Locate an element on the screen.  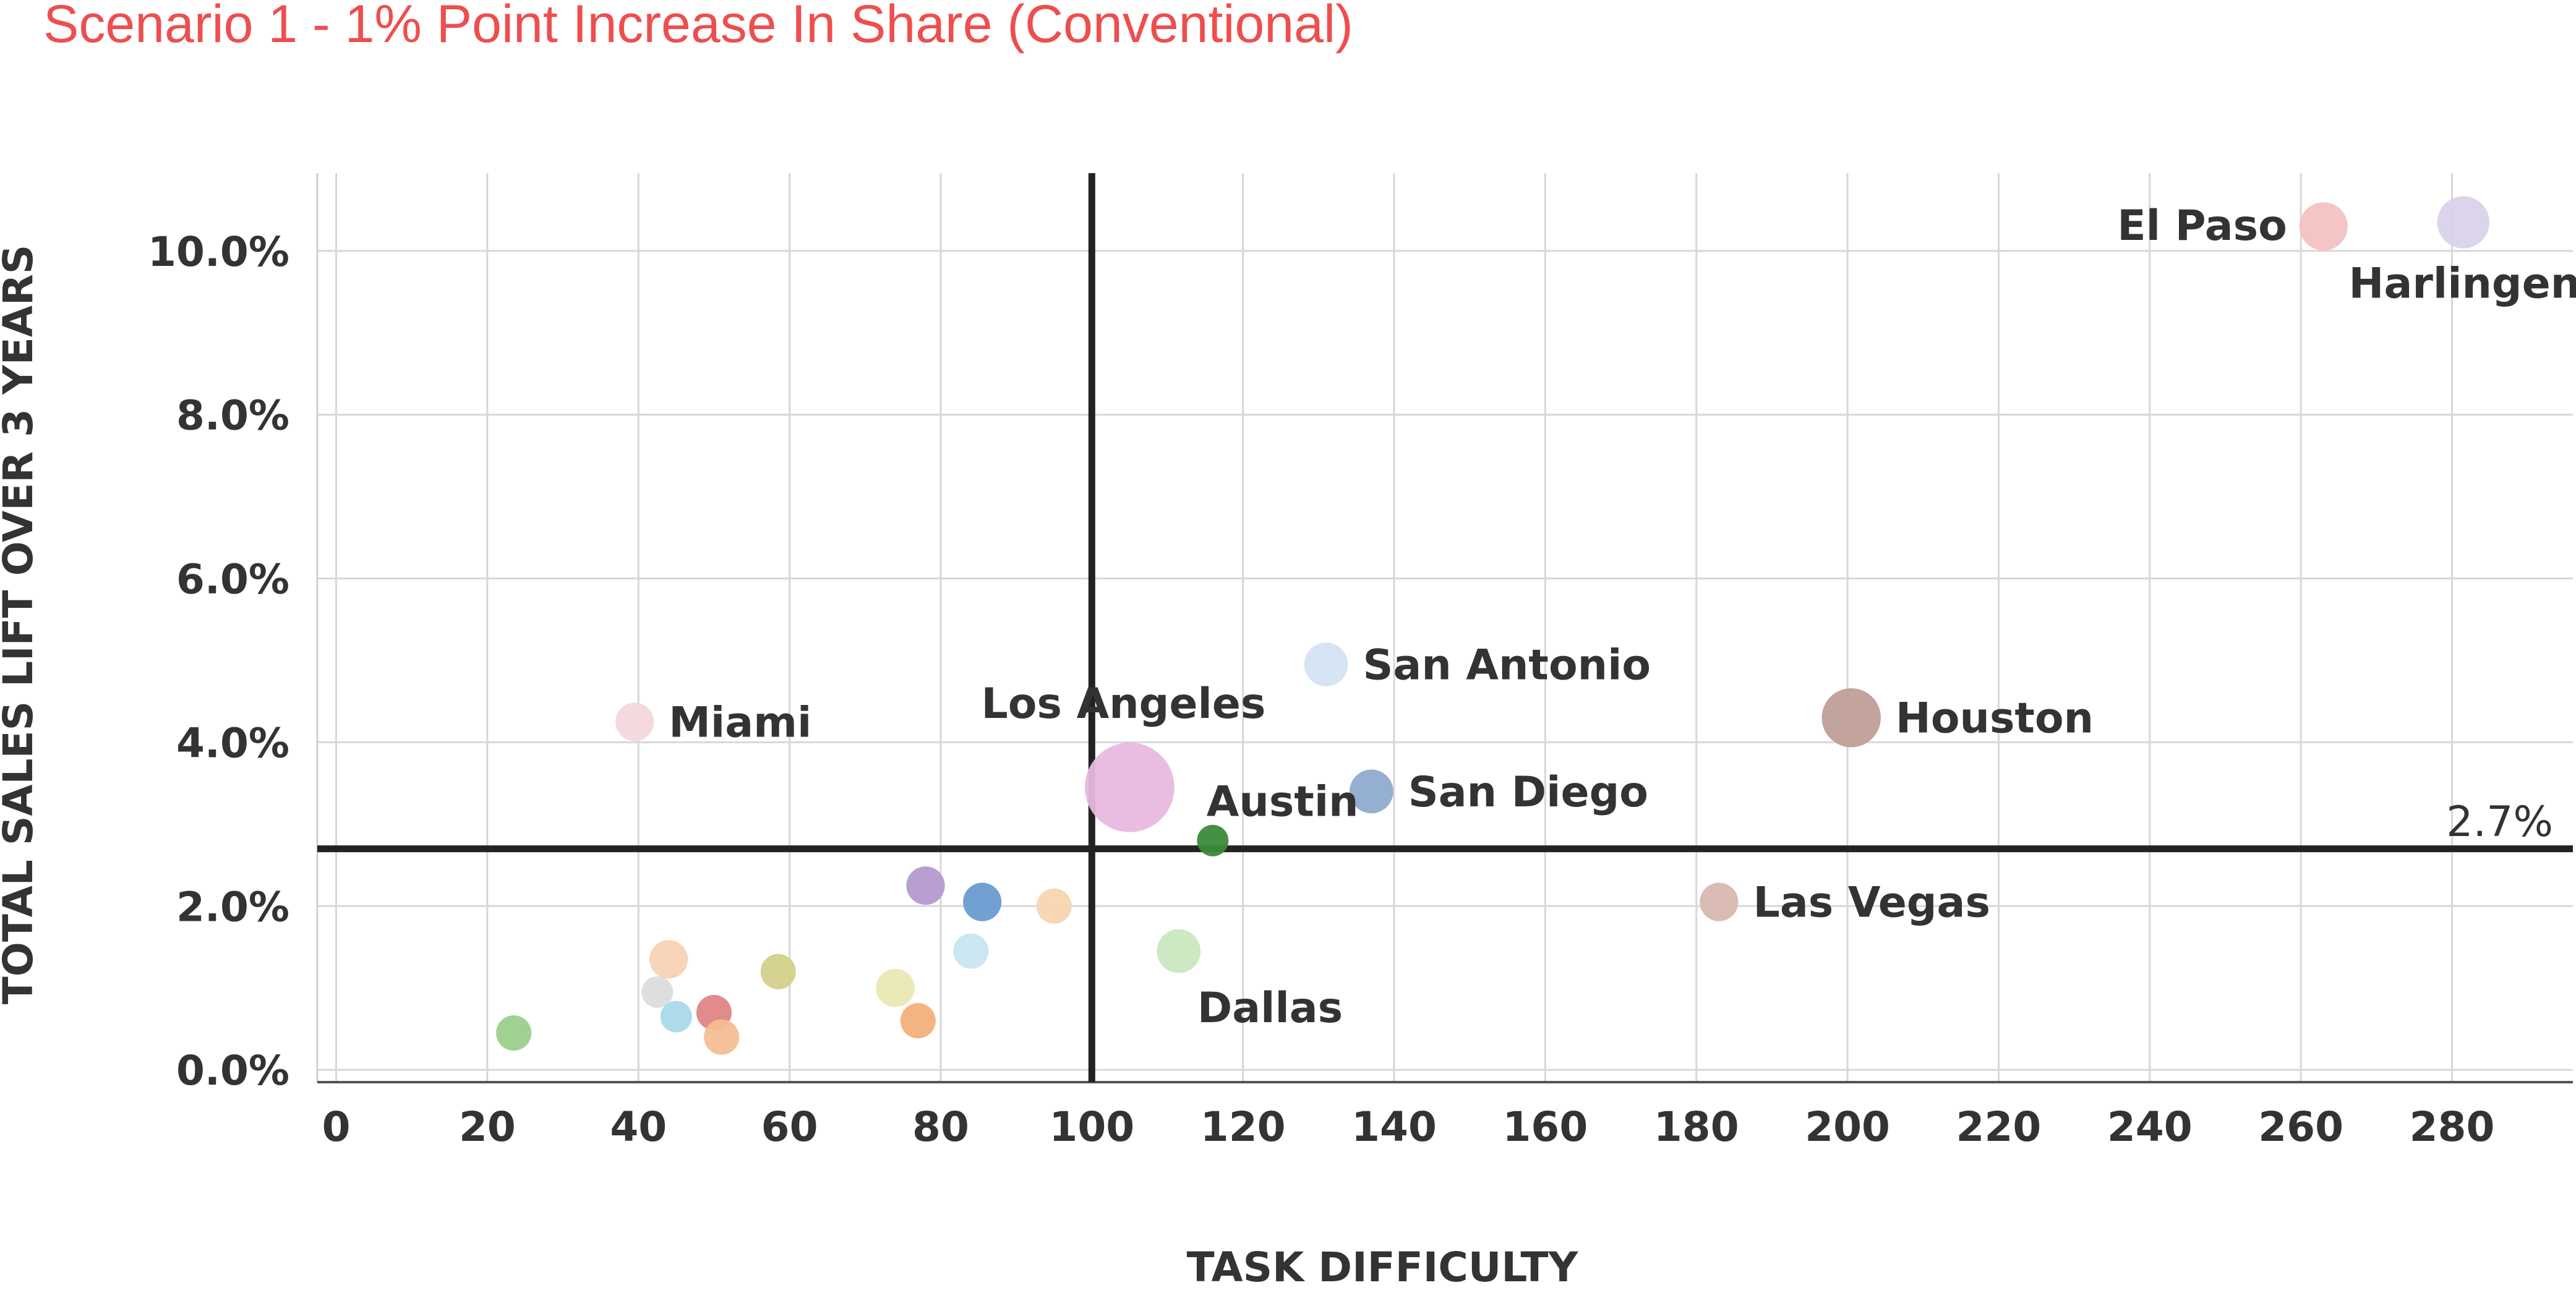
y-axis-label: TOTAL SALES LIFT OVER 3 YEARS is located at coordinates (21, 625).